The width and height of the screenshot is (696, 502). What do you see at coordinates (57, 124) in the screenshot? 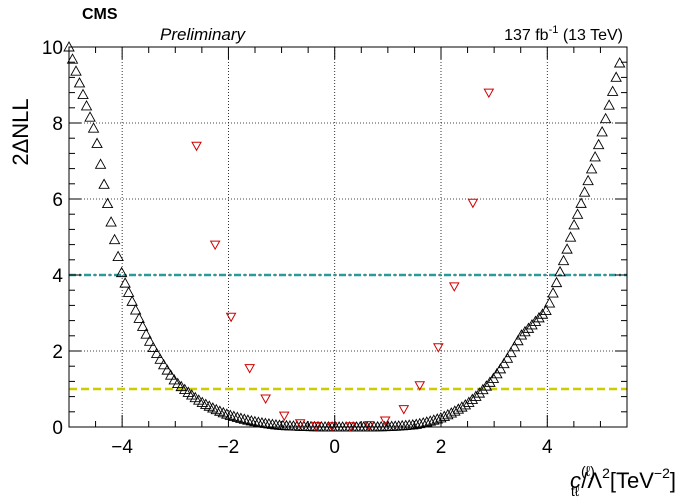
I see `y-tick-label: 8` at bounding box center [57, 124].